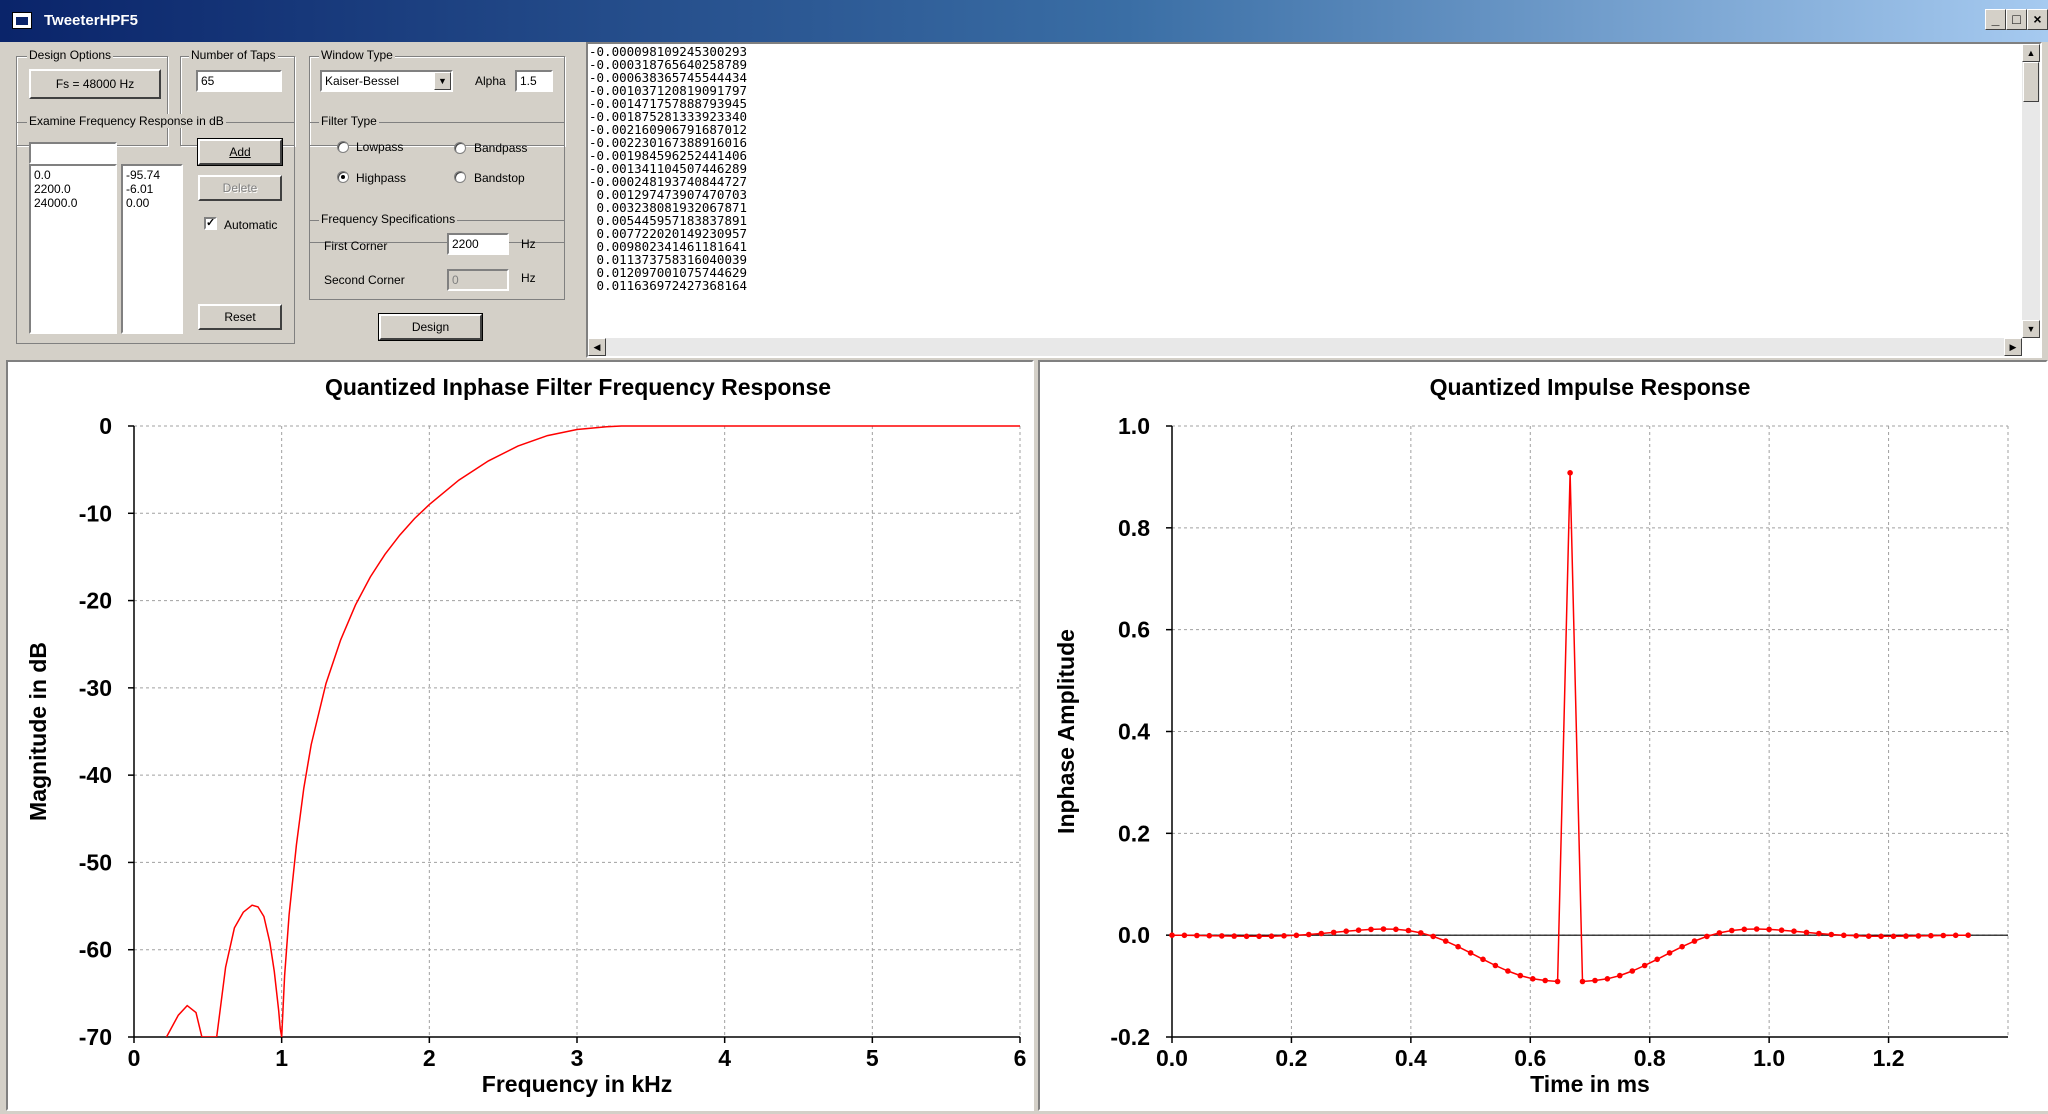 This screenshot has width=2048, height=1114. Describe the element at coordinates (478, 244) in the screenshot. I see `first-corner-input: 2200` at that location.